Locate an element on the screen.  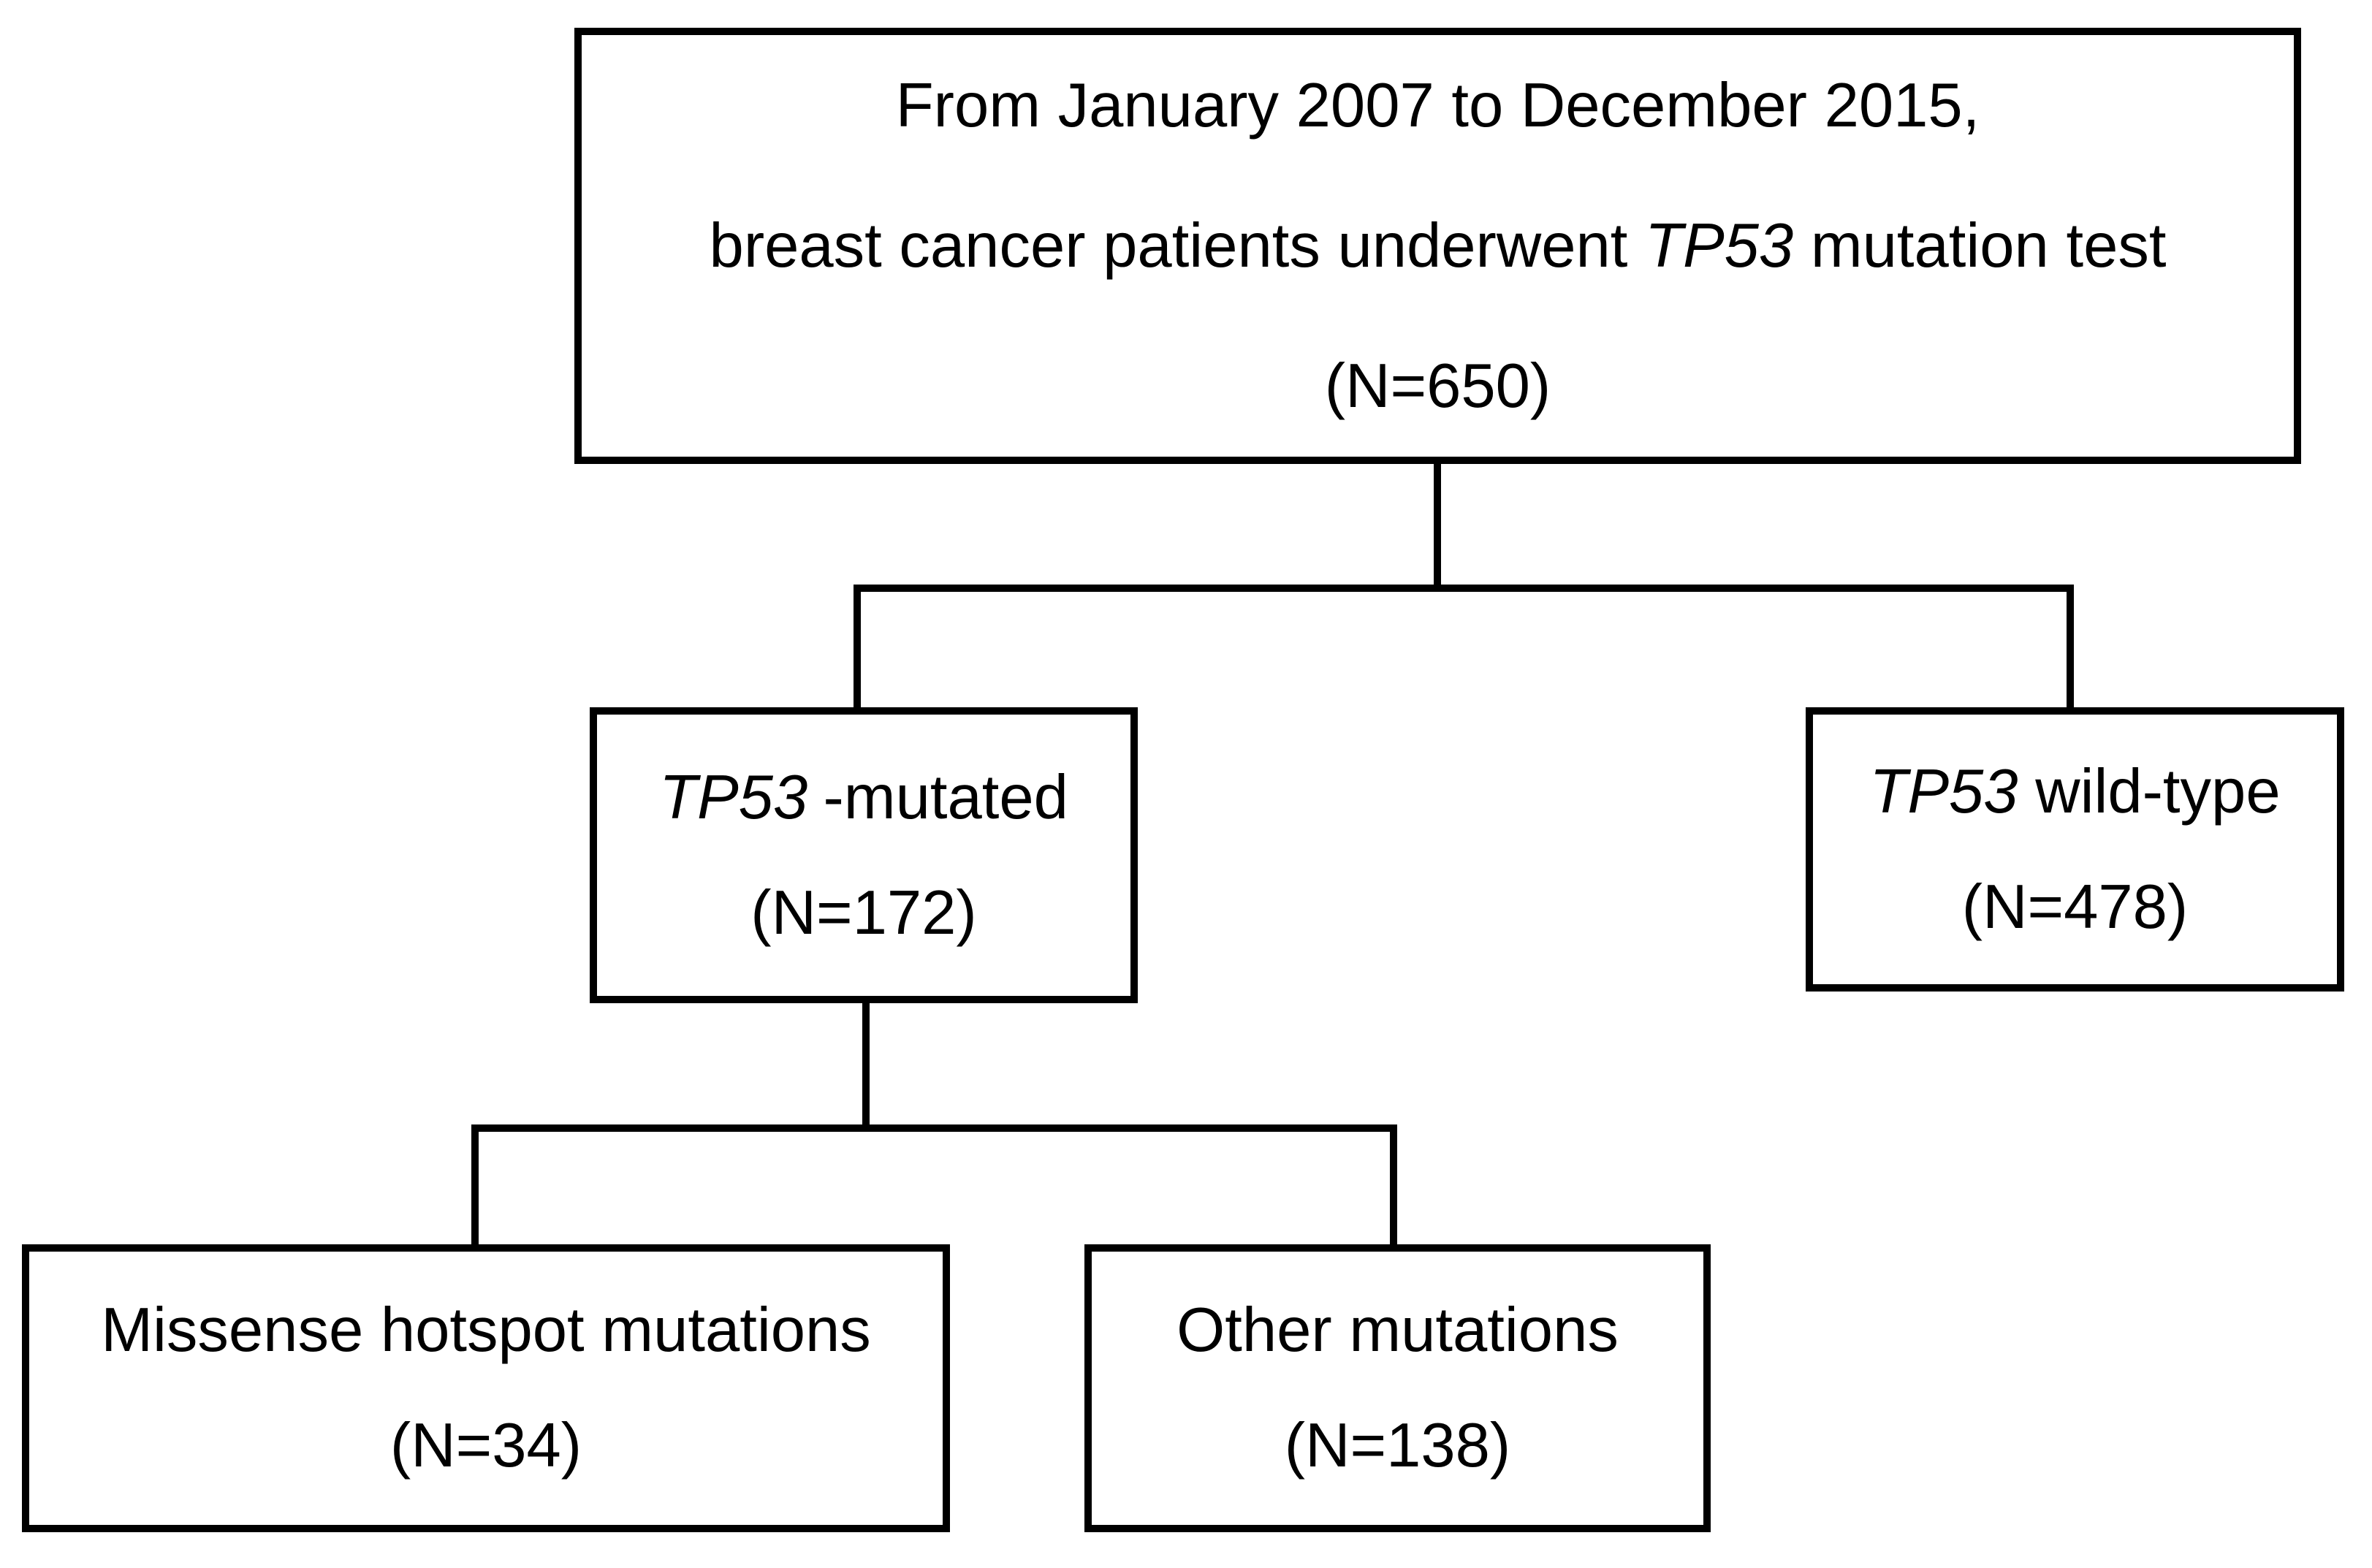
cohort-text-post: mutation test is located at coordinates (1980, 245).